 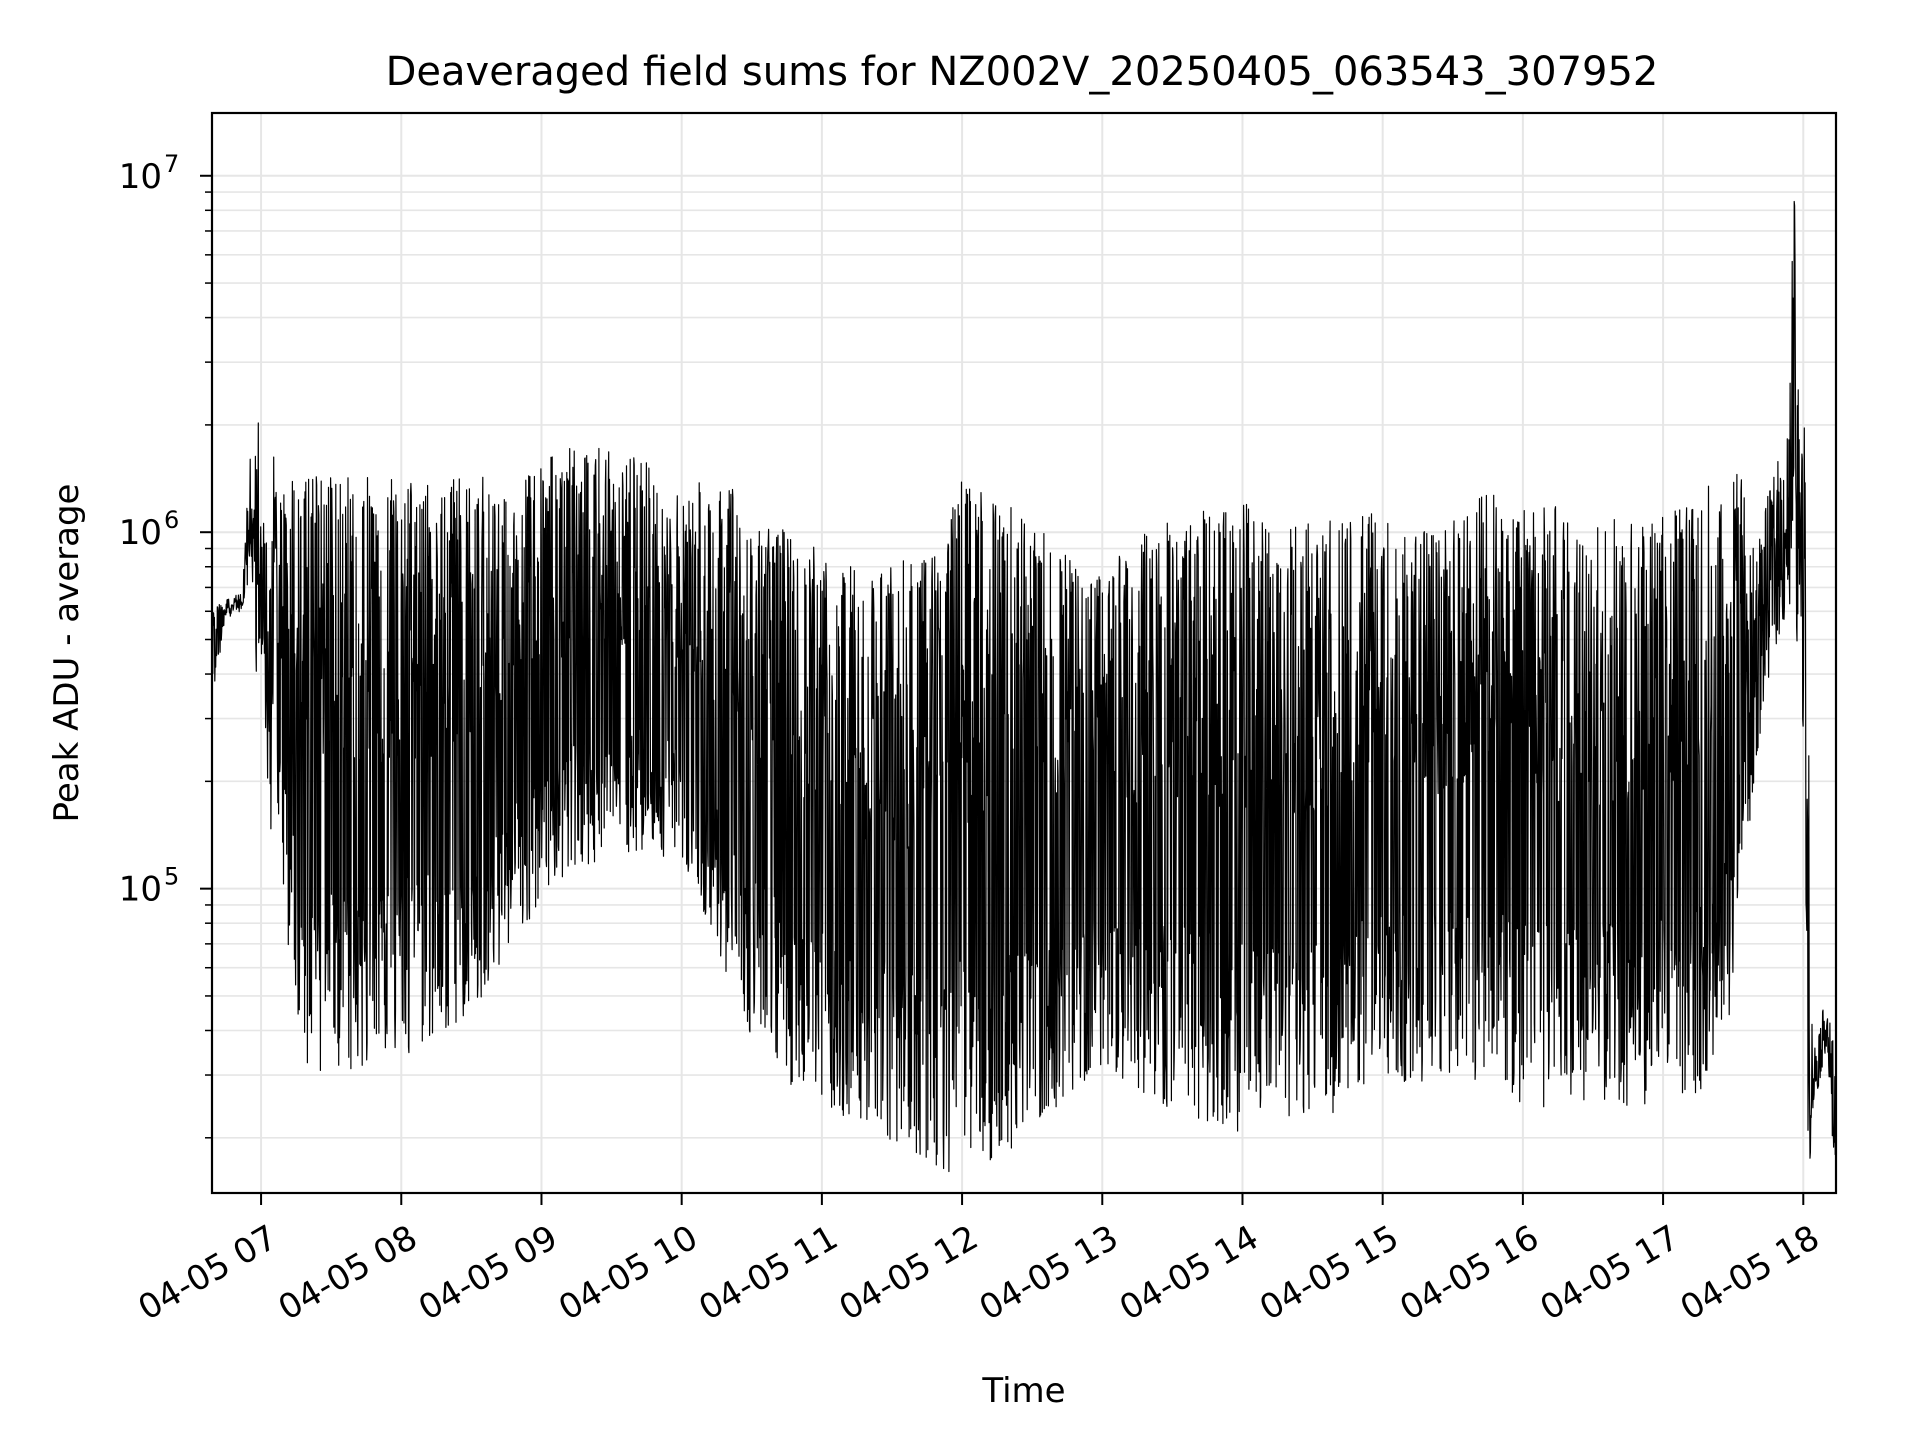 I want to click on y-tick-exponent: 6, so click(x=171, y=520).